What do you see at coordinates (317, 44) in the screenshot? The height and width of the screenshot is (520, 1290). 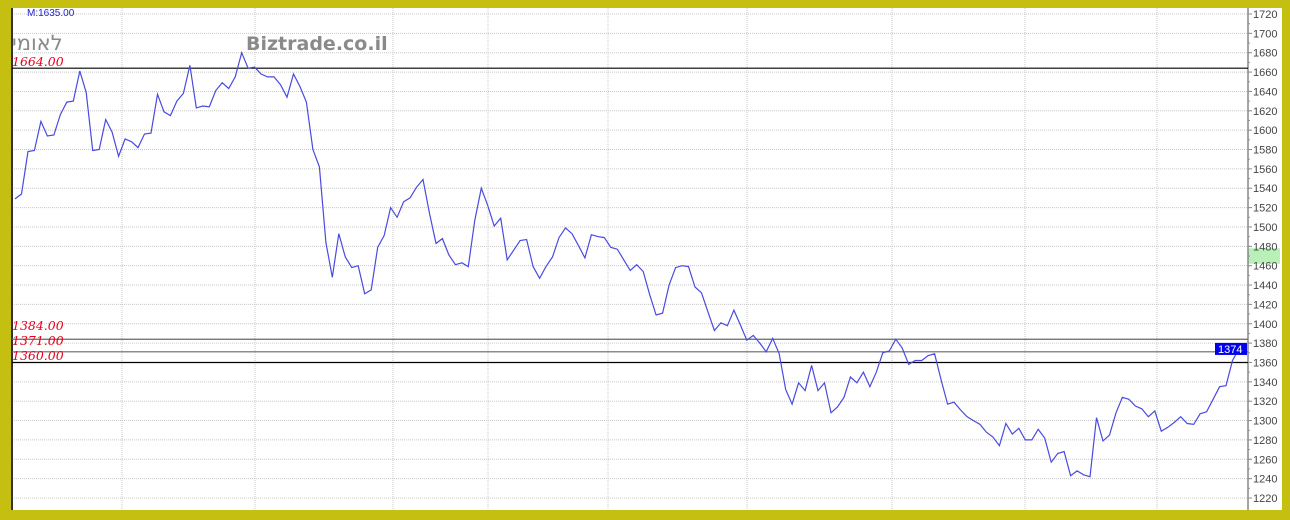 I see `watermark: Biztrade.co.il` at bounding box center [317, 44].